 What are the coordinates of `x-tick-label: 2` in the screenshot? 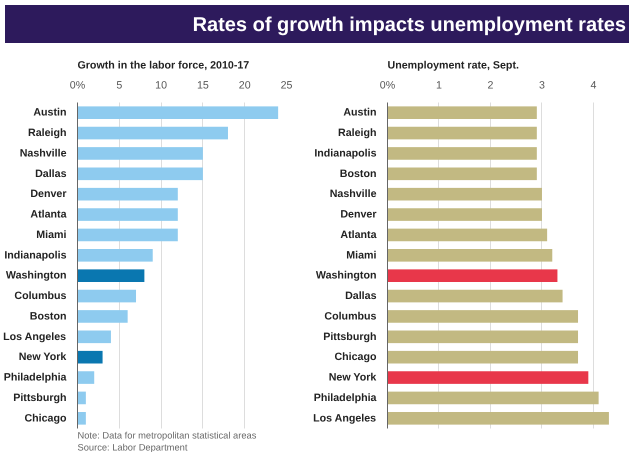 It's located at (491, 86).